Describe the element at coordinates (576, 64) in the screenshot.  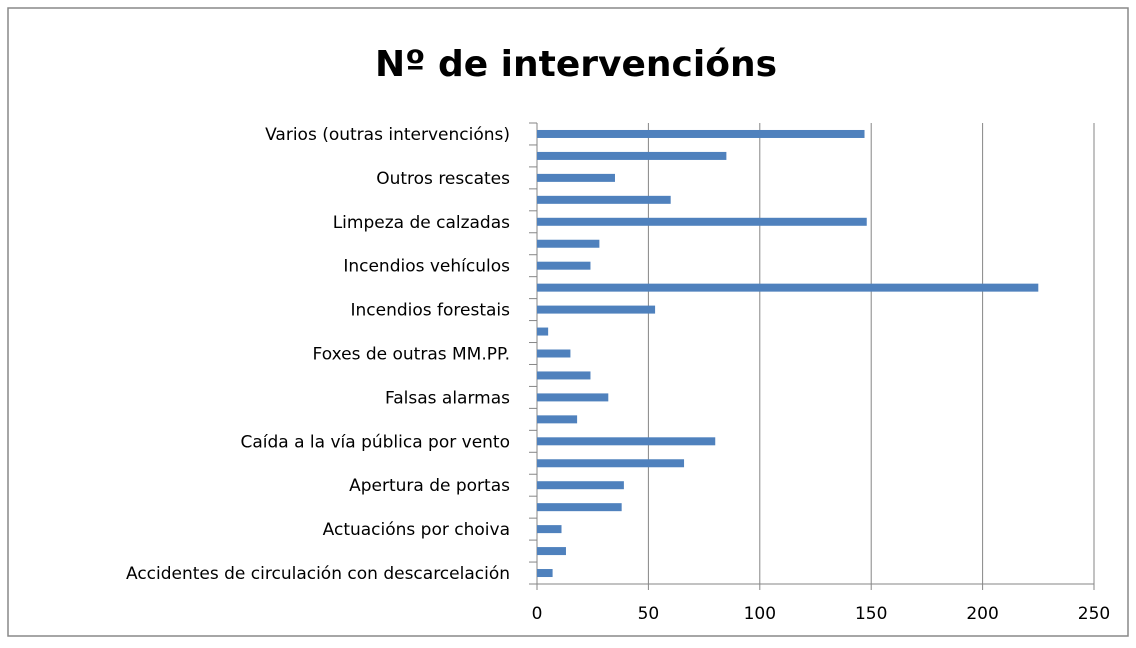
I see `chart-title: Nº de intervencións` at that location.